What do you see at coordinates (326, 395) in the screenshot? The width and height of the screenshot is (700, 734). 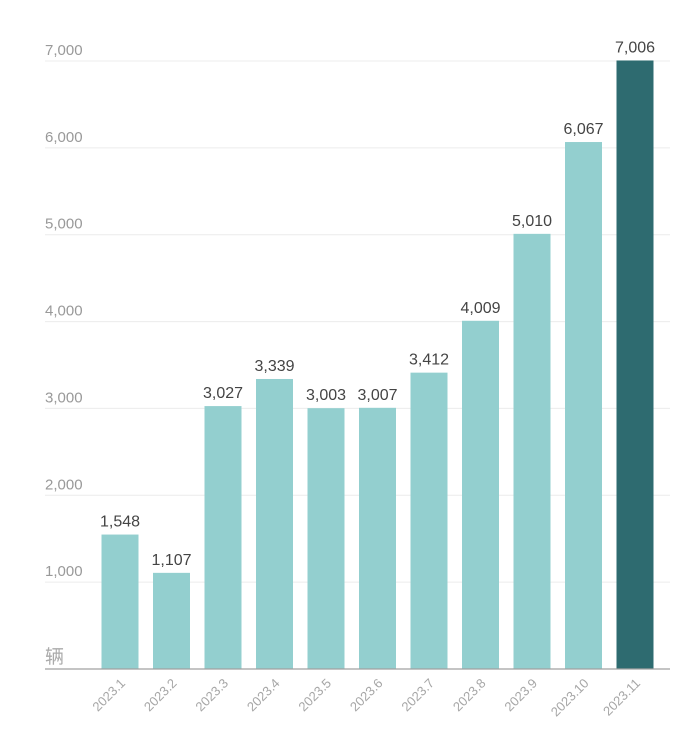 I see `data-label: 3,003` at bounding box center [326, 395].